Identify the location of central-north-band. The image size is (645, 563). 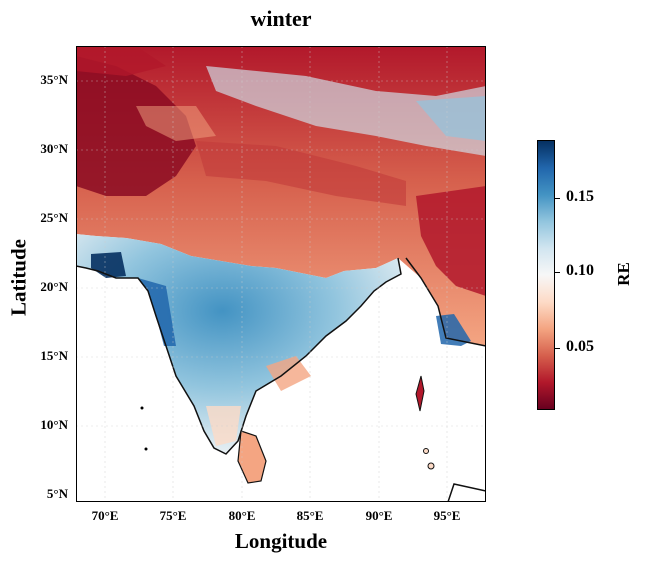
(301, 173).